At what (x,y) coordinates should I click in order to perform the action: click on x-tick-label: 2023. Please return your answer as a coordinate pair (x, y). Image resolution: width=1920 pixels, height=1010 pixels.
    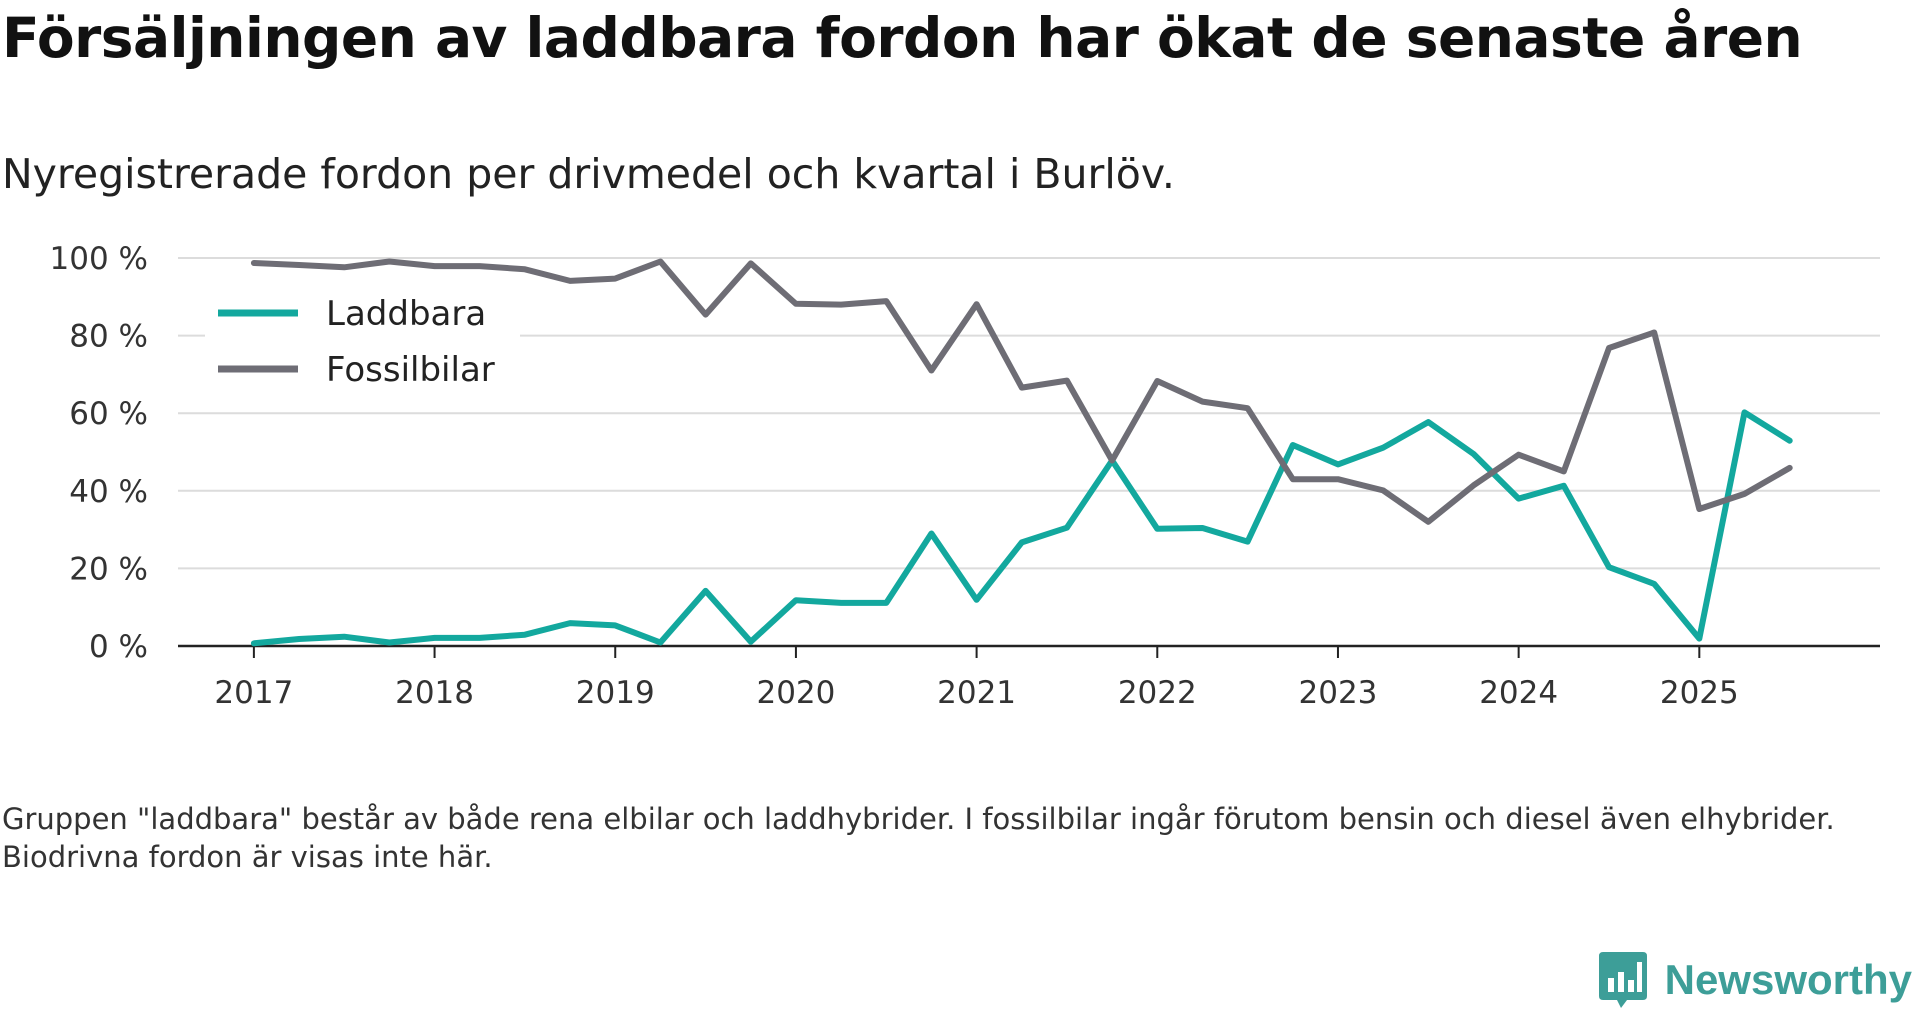
    Looking at the image, I should click on (1338, 693).